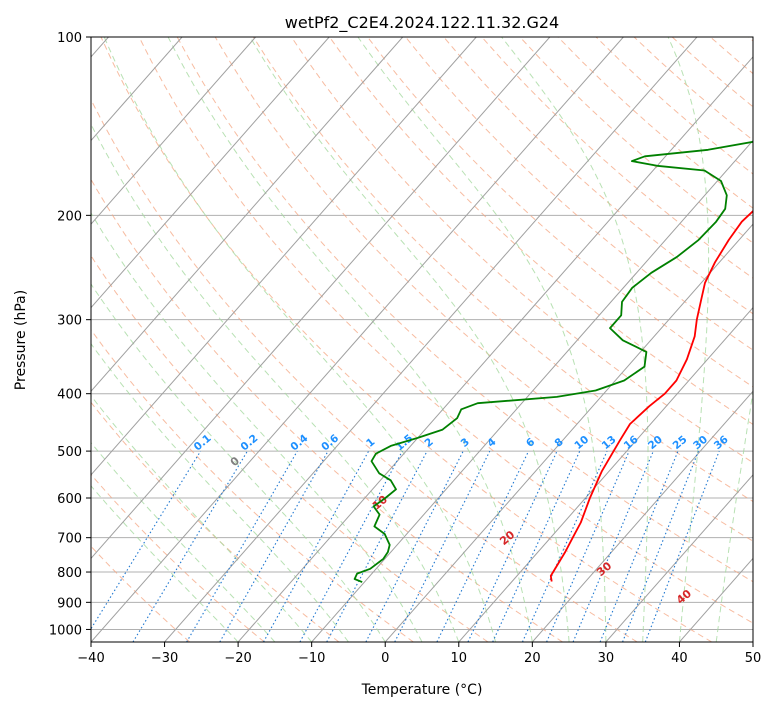  What do you see at coordinates (558, 443) in the screenshot?
I see `mixing-ratio-label: 8` at bounding box center [558, 443].